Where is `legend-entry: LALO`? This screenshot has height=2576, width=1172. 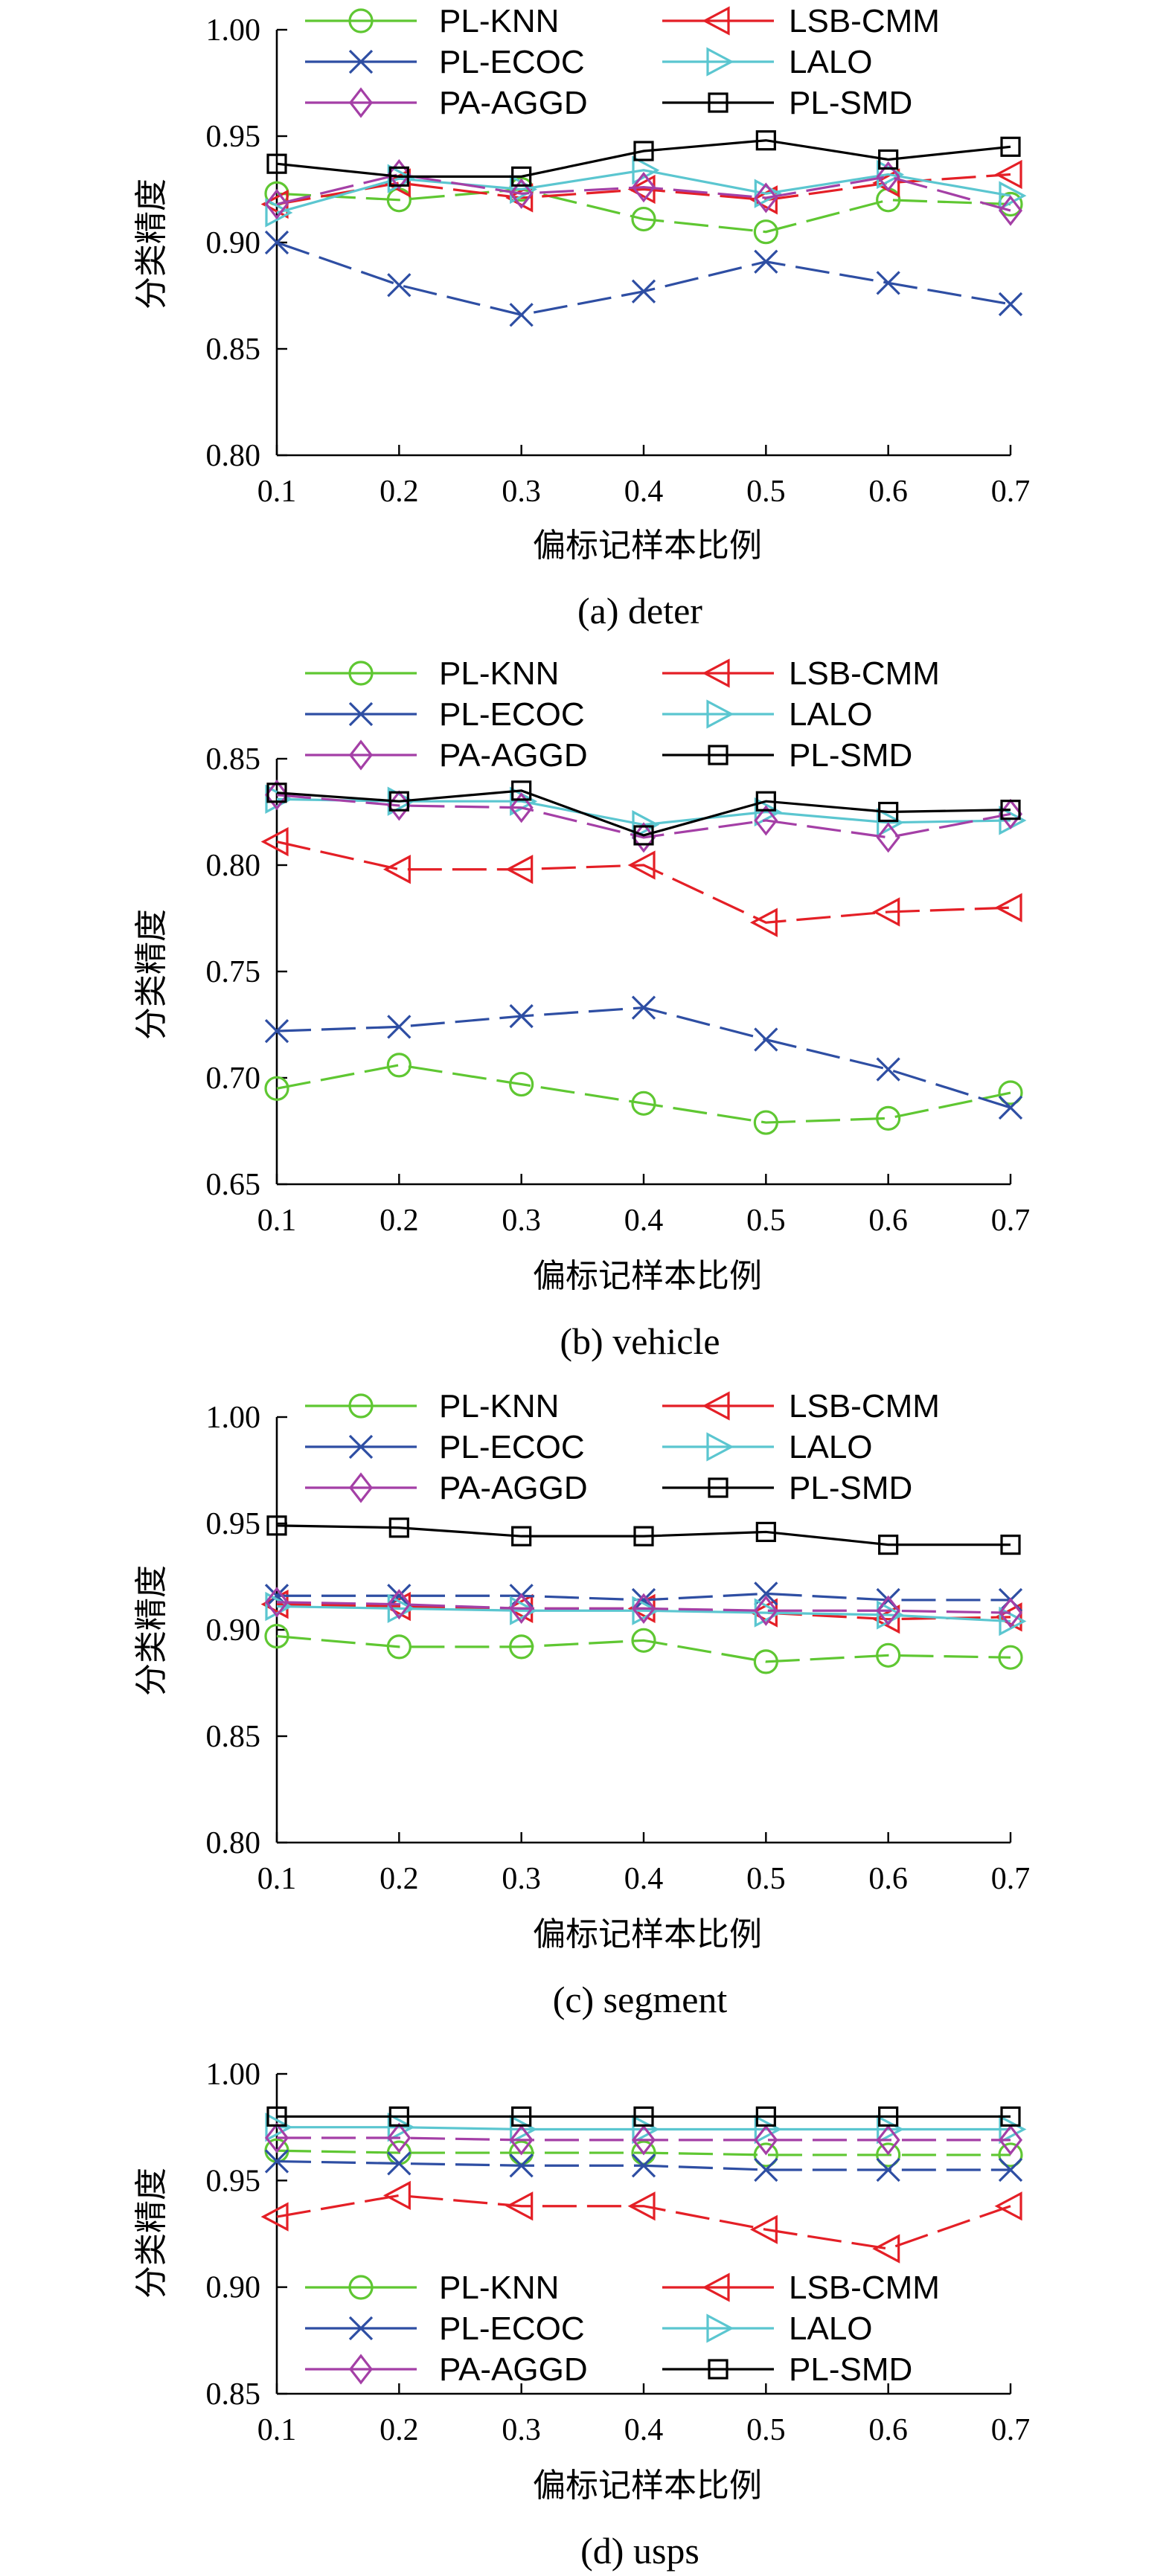
legend-entry: LALO is located at coordinates (767, 2328).